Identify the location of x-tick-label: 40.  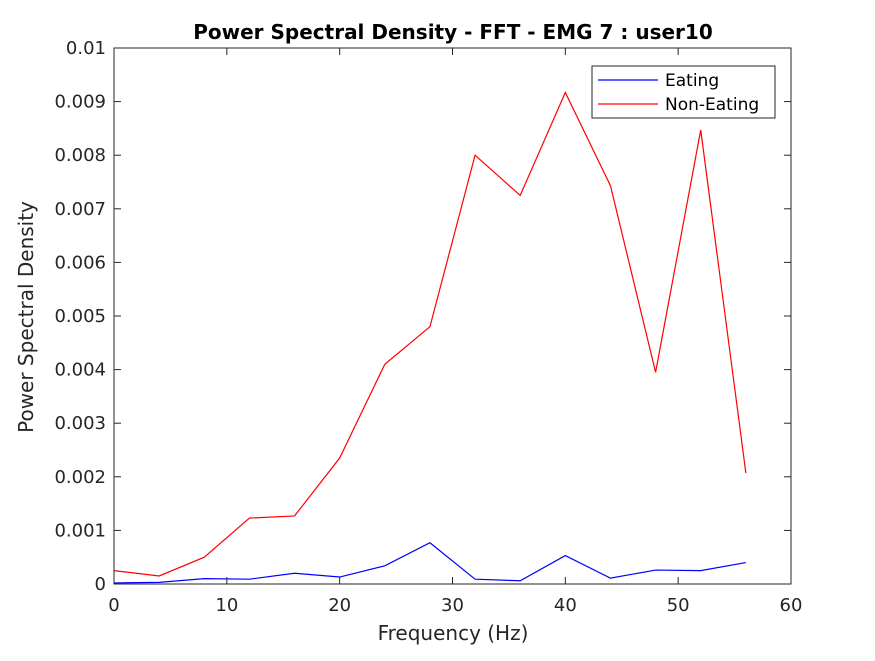
(565, 605).